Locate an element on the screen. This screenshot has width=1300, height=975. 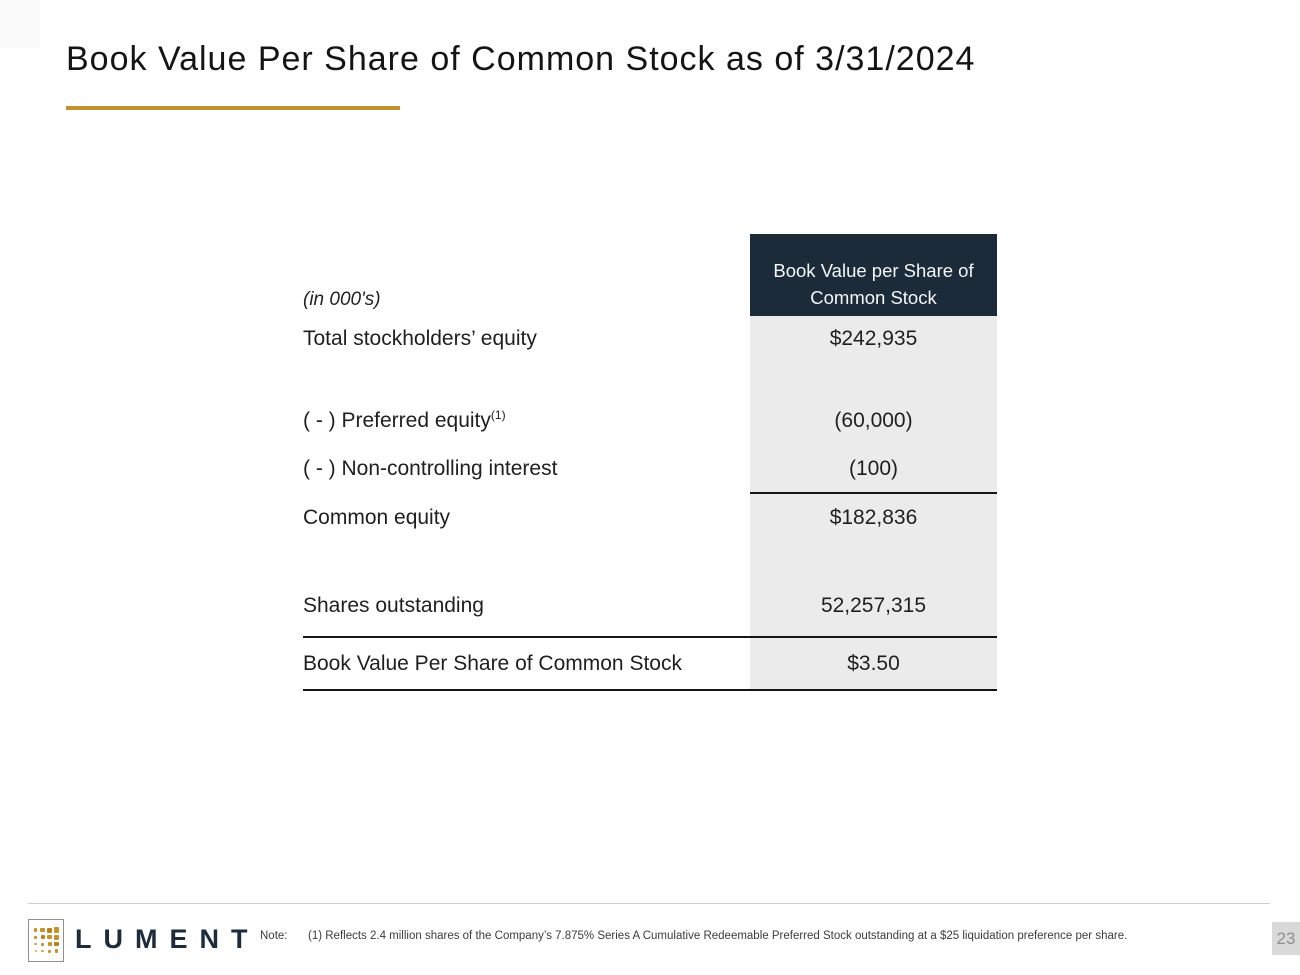
row-label: Book Value Per Share of Common Stock is located at coordinates (492, 663).